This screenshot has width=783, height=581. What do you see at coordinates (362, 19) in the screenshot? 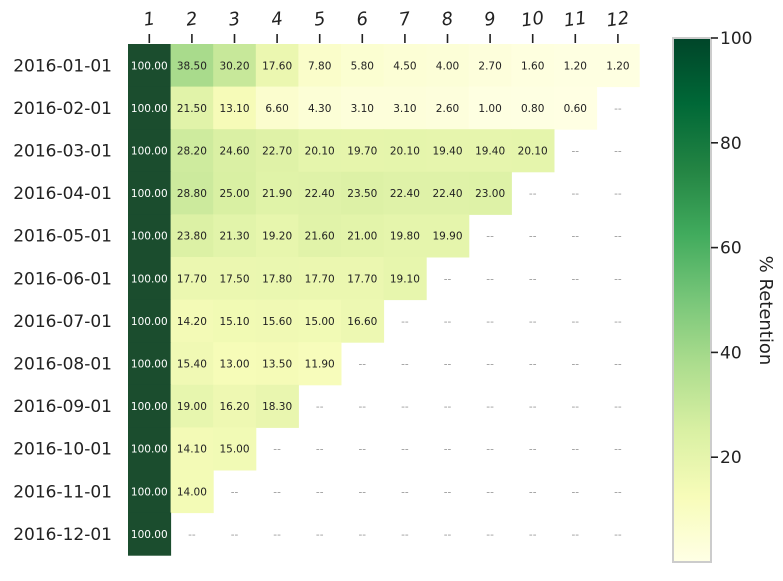
I see `x-tick-label: 6` at bounding box center [362, 19].